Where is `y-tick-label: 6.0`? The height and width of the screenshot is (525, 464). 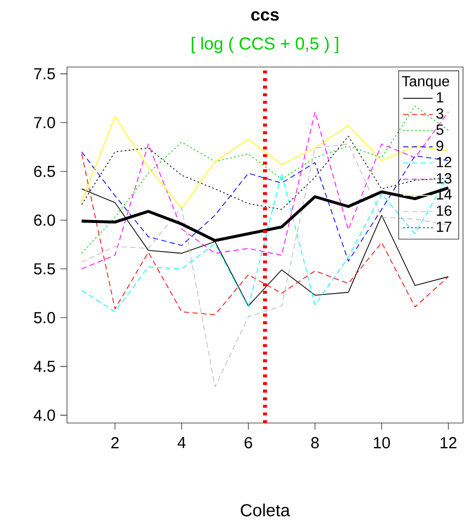 y-tick-label: 6.0 is located at coordinates (44, 220).